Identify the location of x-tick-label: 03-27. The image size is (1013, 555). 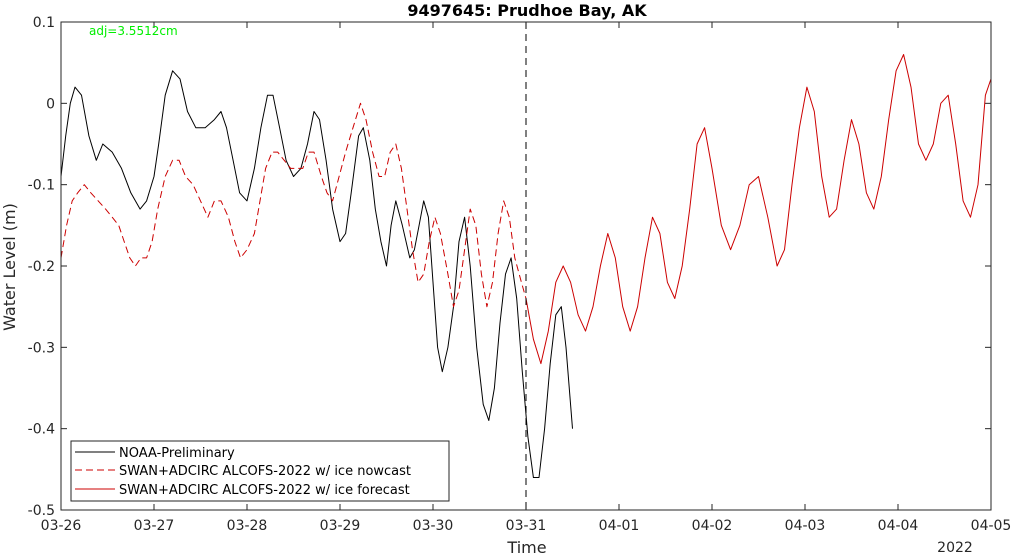
(154, 526).